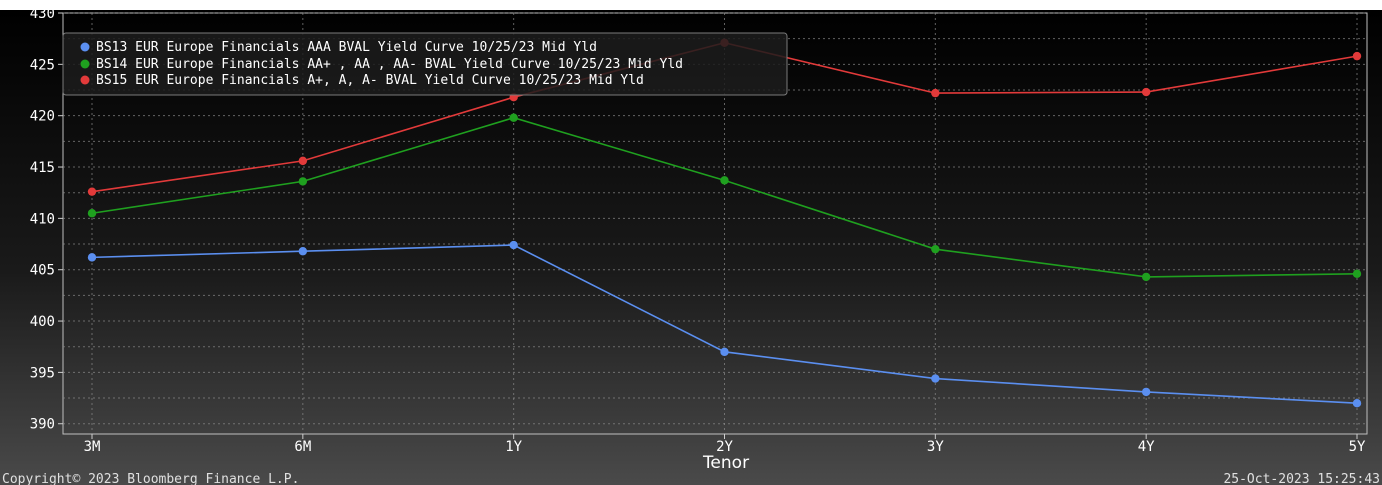 The width and height of the screenshot is (1382, 485). What do you see at coordinates (1146, 447) in the screenshot?
I see `x-tick-label: 4Y` at bounding box center [1146, 447].